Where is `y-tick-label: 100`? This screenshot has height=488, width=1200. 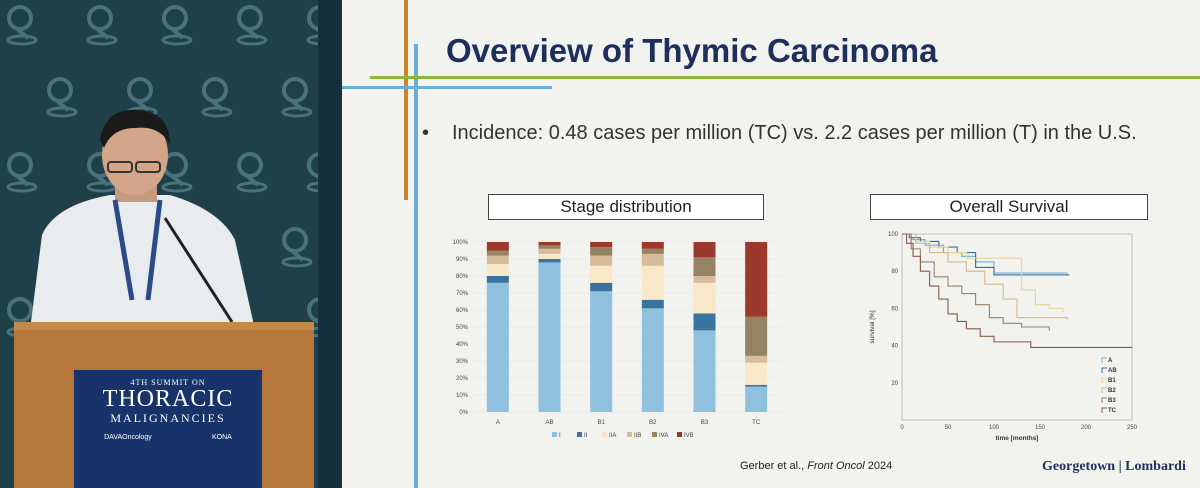
y-tick-label: 100 is located at coordinates (893, 235).